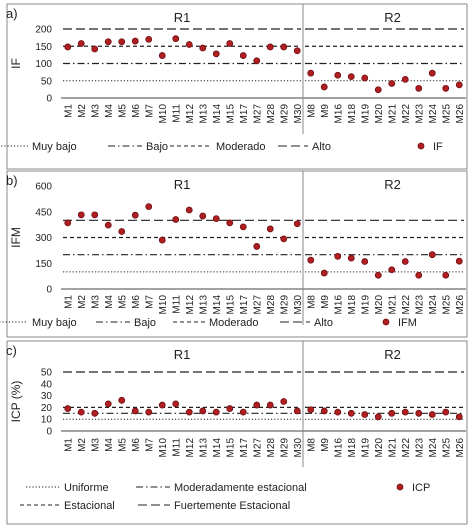 Image resolution: width=474 pixels, height=529 pixels. What do you see at coordinates (122, 302) in the screenshot?
I see `x-tick-label: M5` at bounding box center [122, 302].